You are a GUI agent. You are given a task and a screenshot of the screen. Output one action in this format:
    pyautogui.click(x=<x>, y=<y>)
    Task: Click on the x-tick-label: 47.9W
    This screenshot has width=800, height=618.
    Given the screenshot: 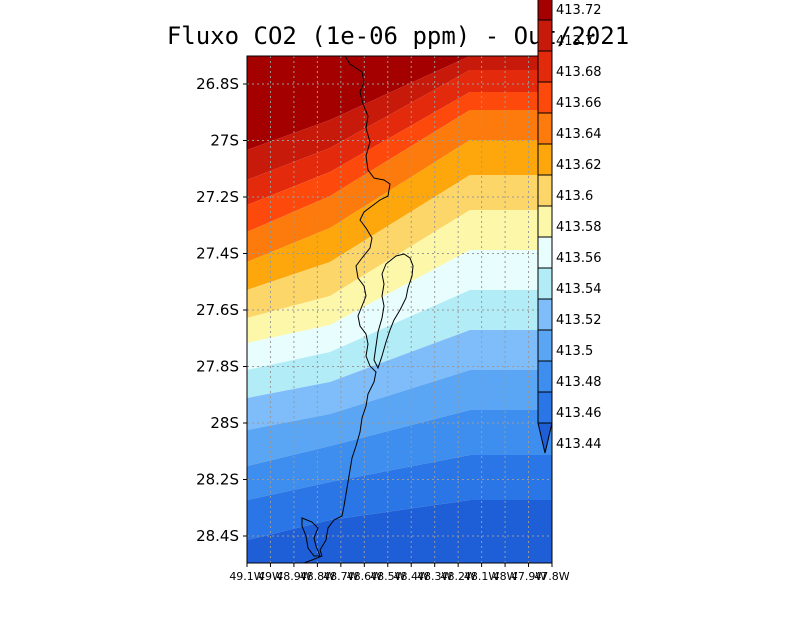 What is the action you would take?
    pyautogui.click(x=528, y=576)
    